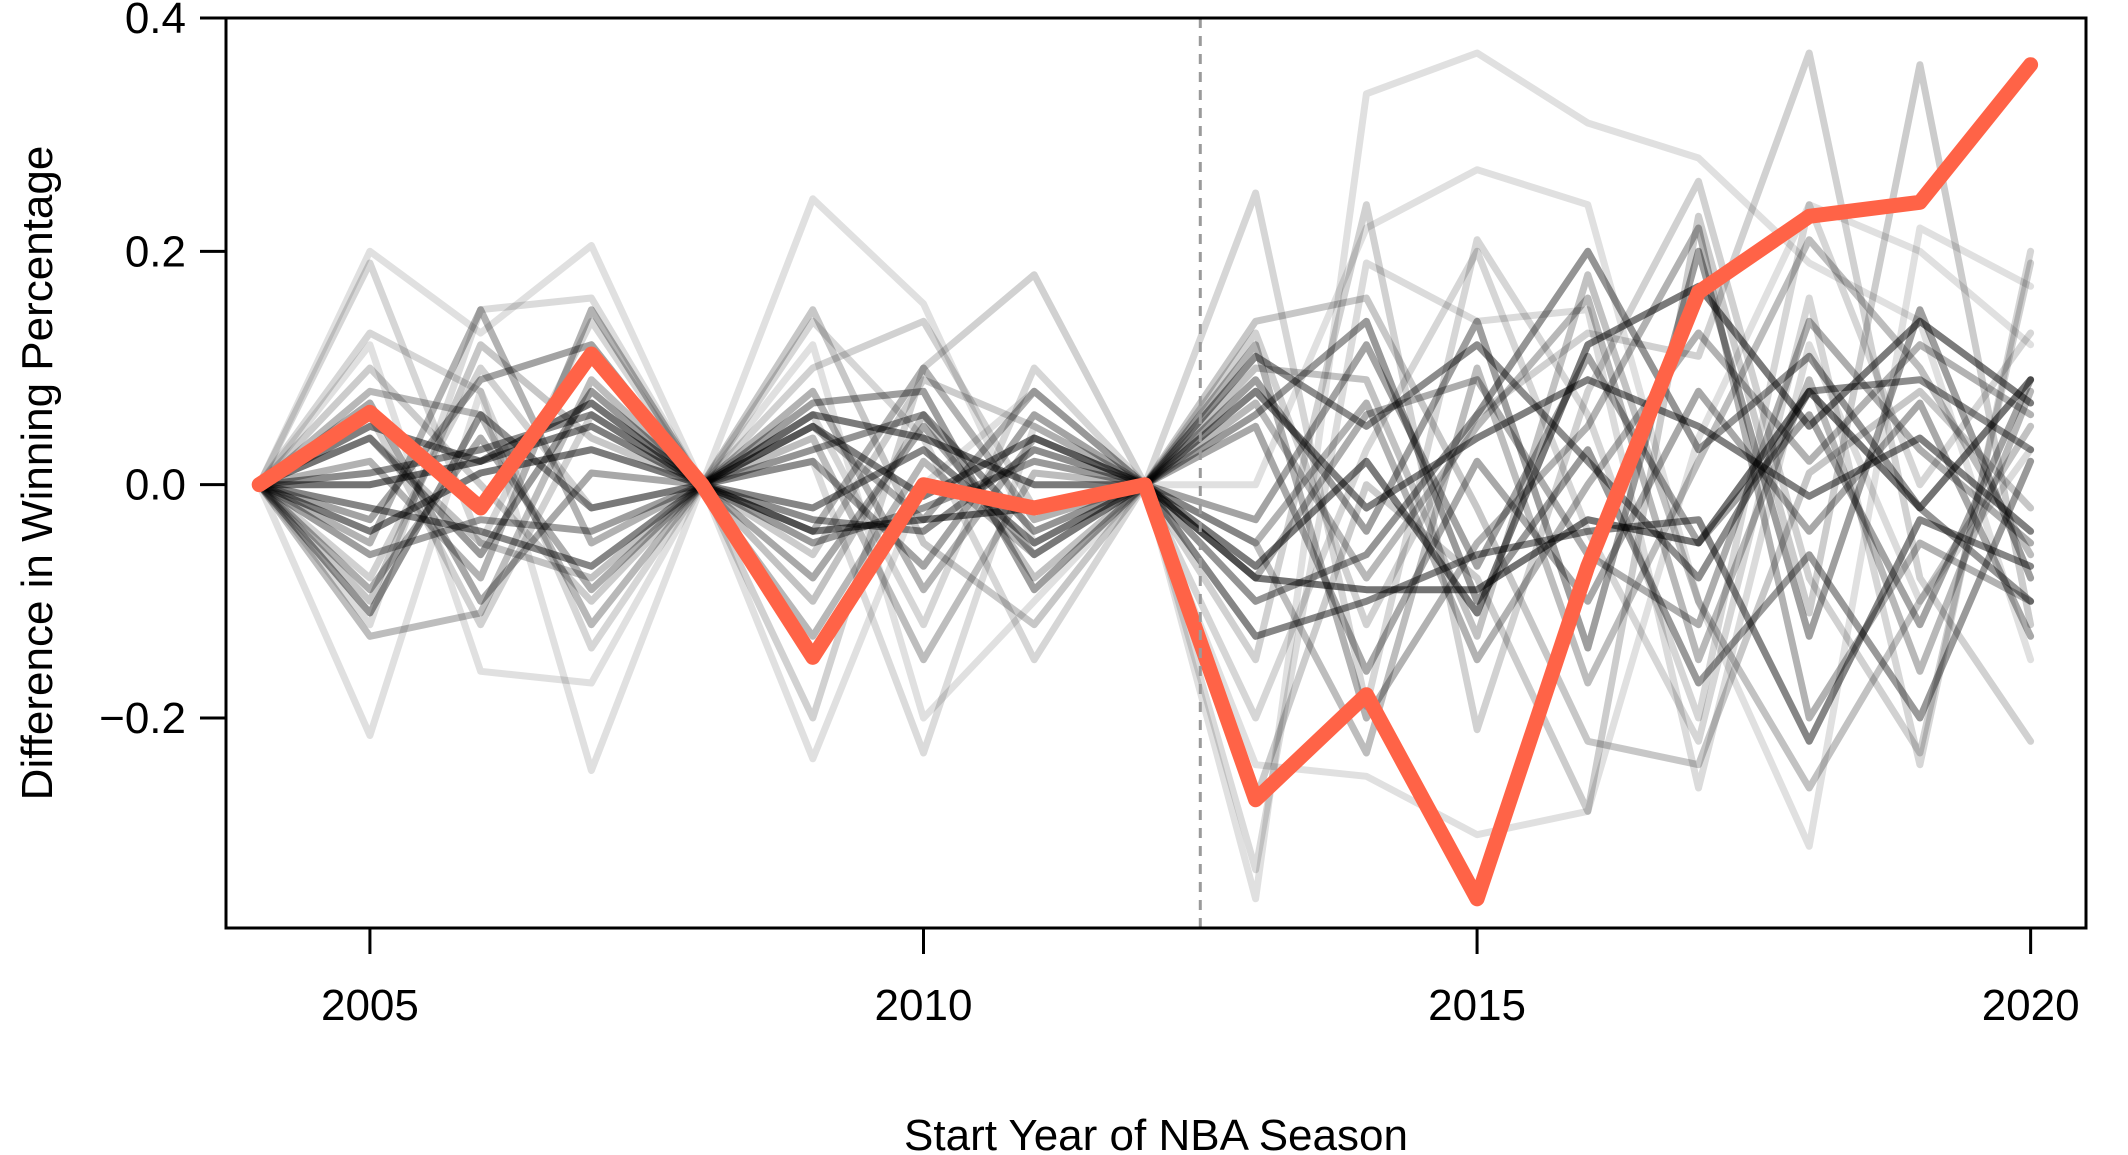 Image resolution: width=2128 pixels, height=1155 pixels. I want to click on y-tick-label: 0.0, so click(155, 485).